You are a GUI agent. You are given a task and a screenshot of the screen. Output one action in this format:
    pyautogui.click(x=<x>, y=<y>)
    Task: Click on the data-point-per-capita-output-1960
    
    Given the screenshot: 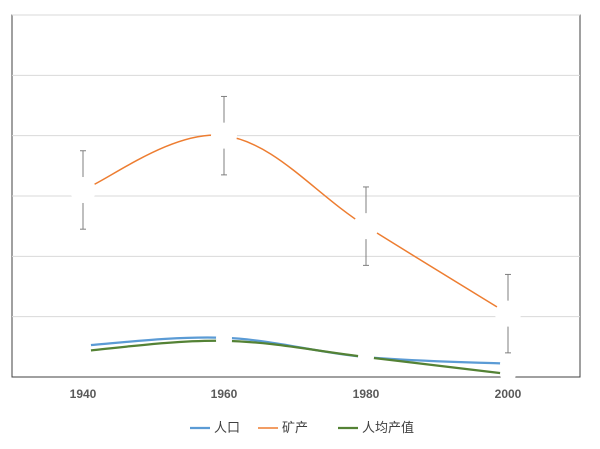 What is the action you would take?
    pyautogui.click(x=224, y=340)
    